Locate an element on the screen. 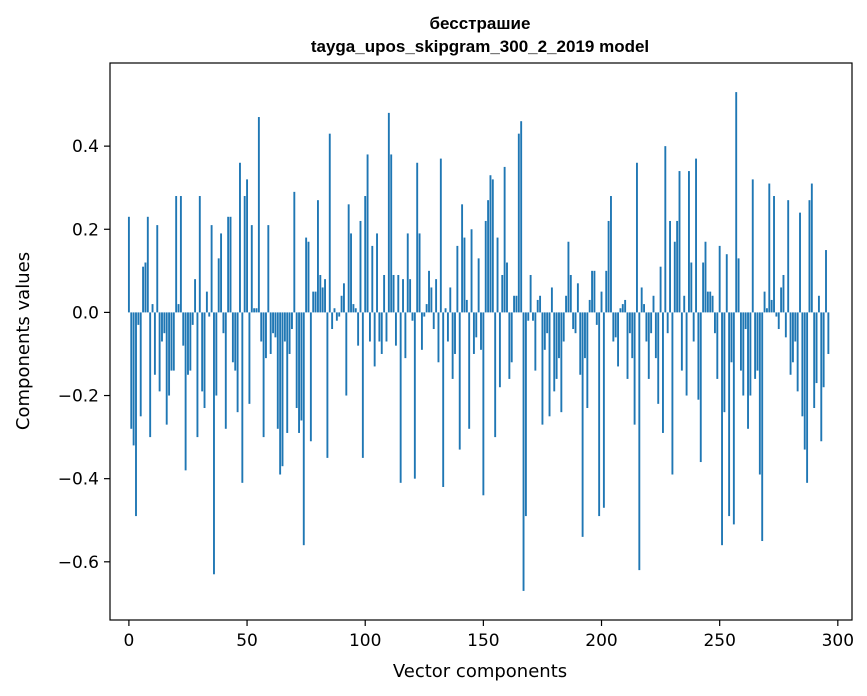 The image size is (867, 696). x-axis-label: Vector components is located at coordinates (480, 671).